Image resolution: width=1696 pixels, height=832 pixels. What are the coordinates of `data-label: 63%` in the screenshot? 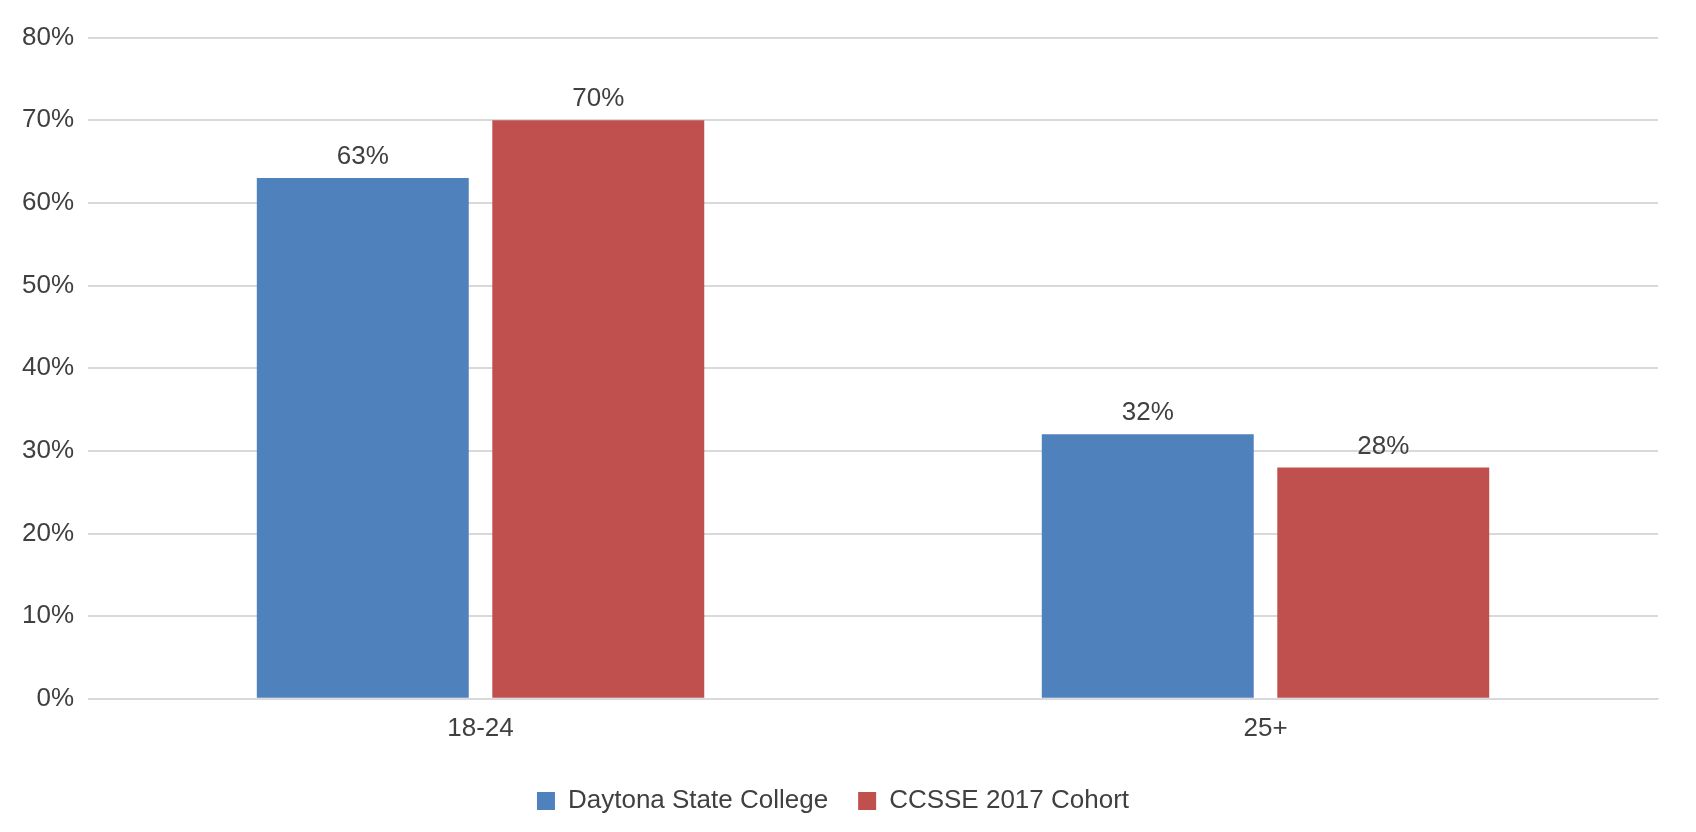 It's located at (362, 155).